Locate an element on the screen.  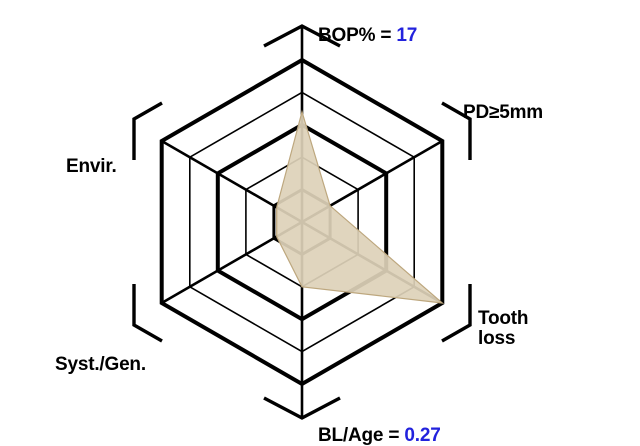
axis-label-bop-equals: = is located at coordinates (386, 35).